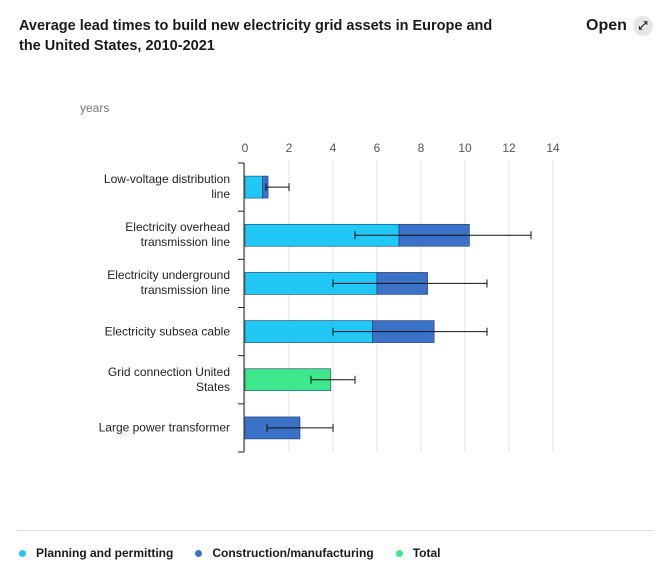 This screenshot has width=672, height=579. Describe the element at coordinates (642, 26) in the screenshot. I see `open-icon: ⤢` at that location.